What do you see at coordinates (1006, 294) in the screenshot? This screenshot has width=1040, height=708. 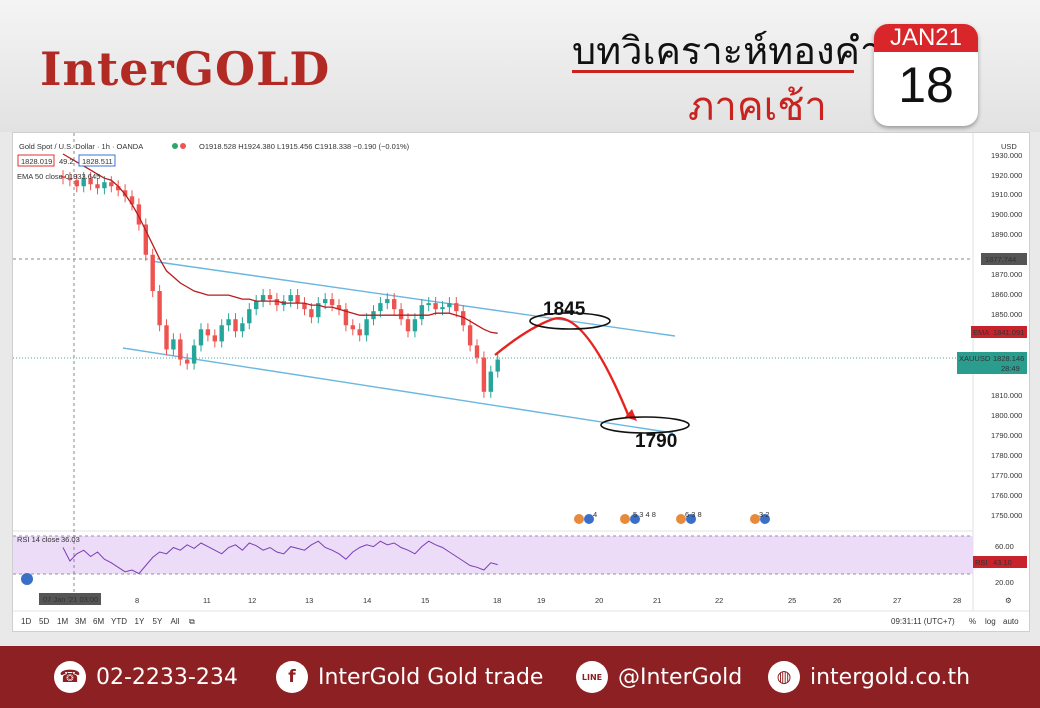 I see `y-tick-label: 1860.000` at bounding box center [1006, 294].